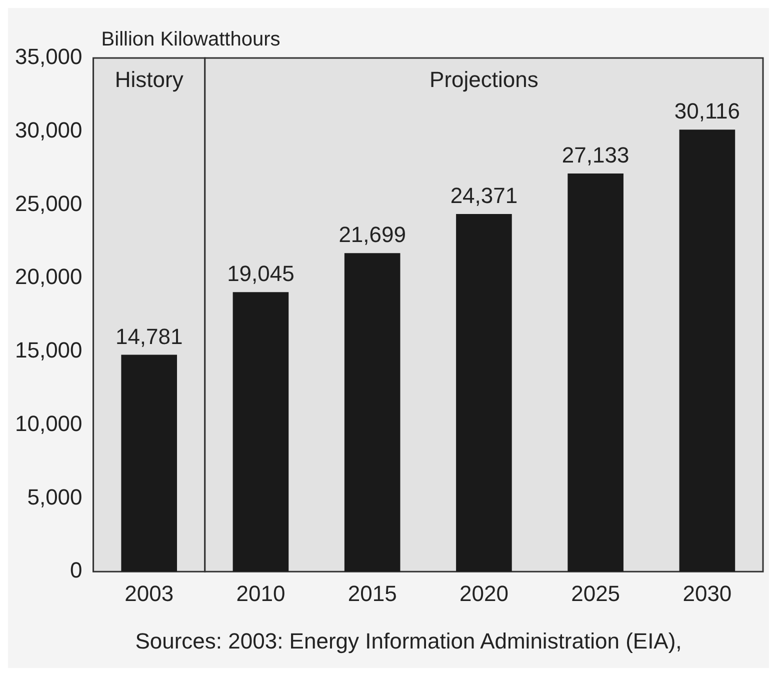  Describe the element at coordinates (707, 111) in the screenshot. I see `data-label: 30,116` at that location.